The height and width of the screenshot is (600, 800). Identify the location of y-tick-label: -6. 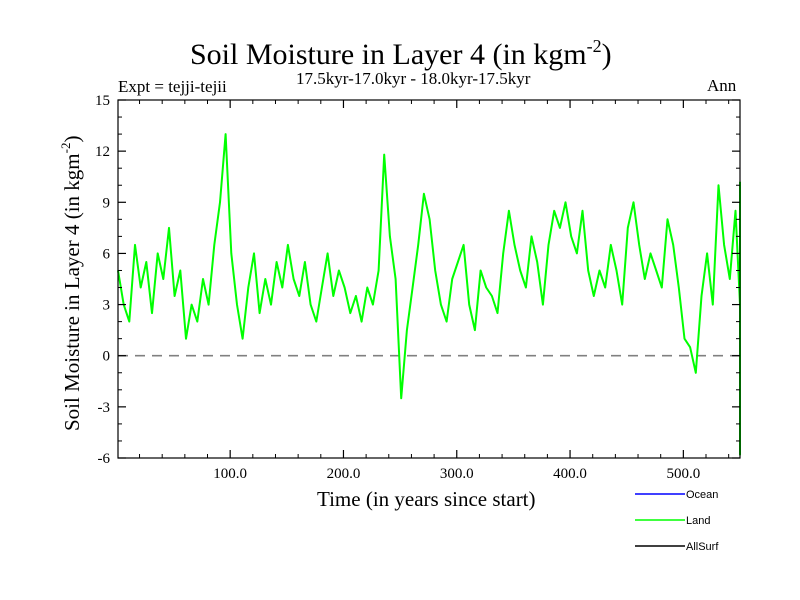
(104, 459).